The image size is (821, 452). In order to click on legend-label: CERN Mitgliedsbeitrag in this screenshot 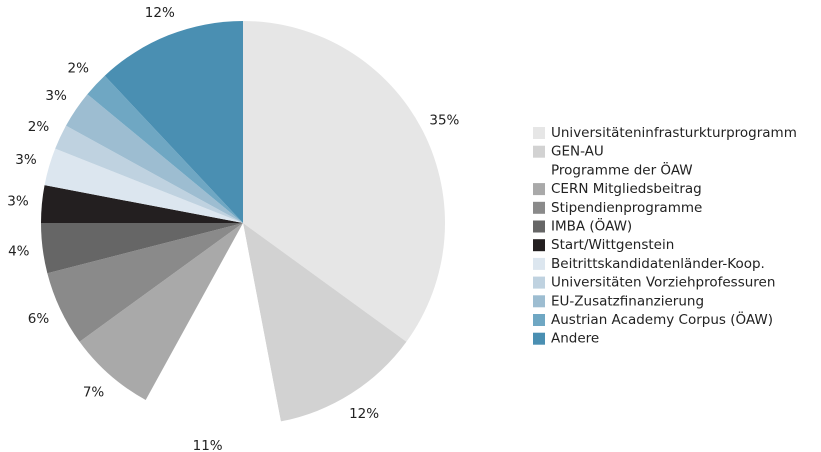, I will do `click(626, 189)`.